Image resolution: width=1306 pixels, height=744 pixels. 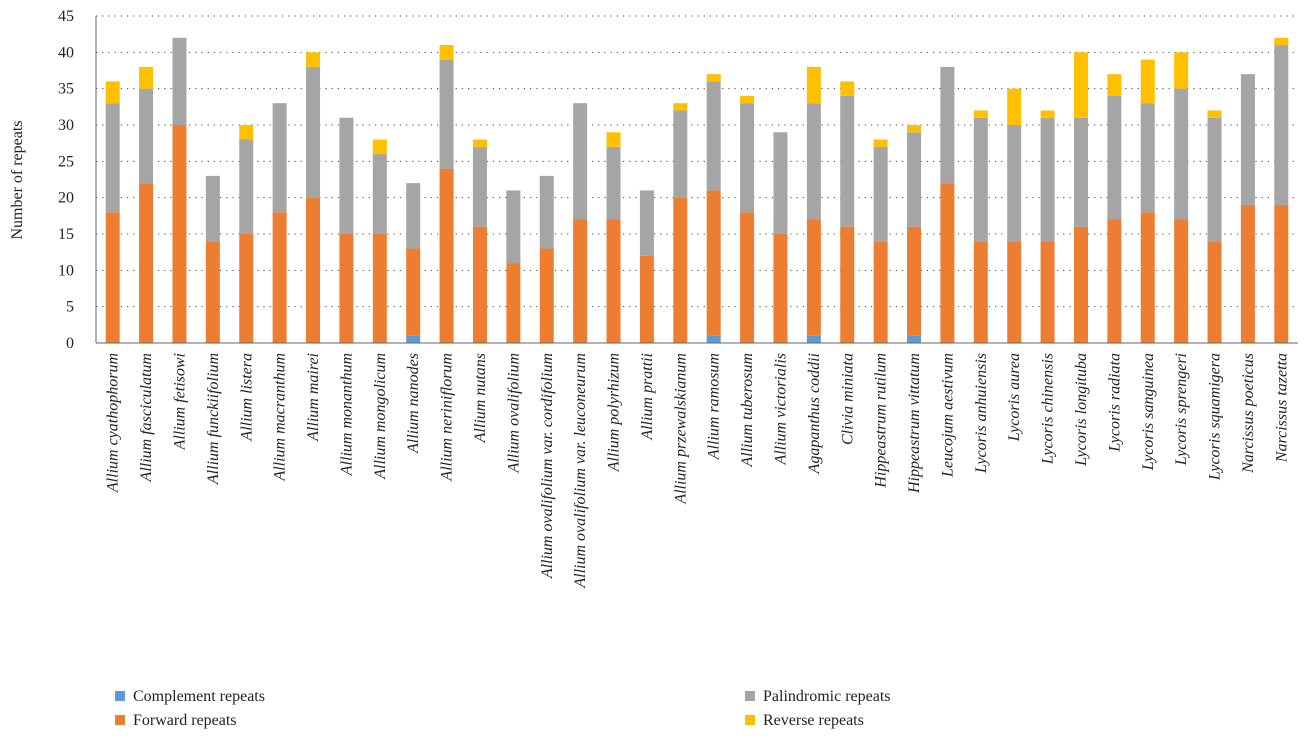 What do you see at coordinates (213, 419) in the screenshot?
I see `x-category-label: Allium funckiifolium` at bounding box center [213, 419].